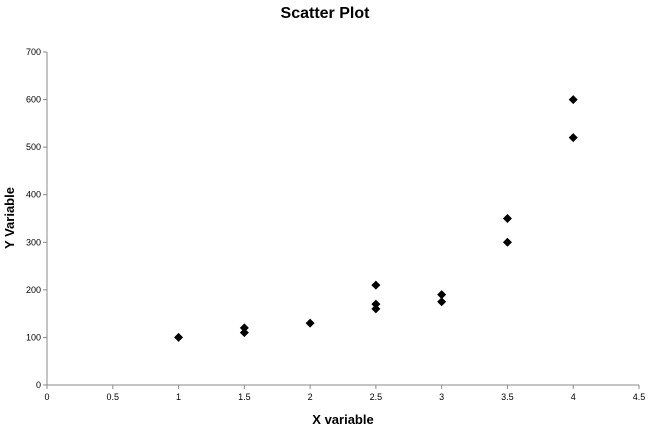  I want to click on y-tick-label: 400, so click(33, 195).